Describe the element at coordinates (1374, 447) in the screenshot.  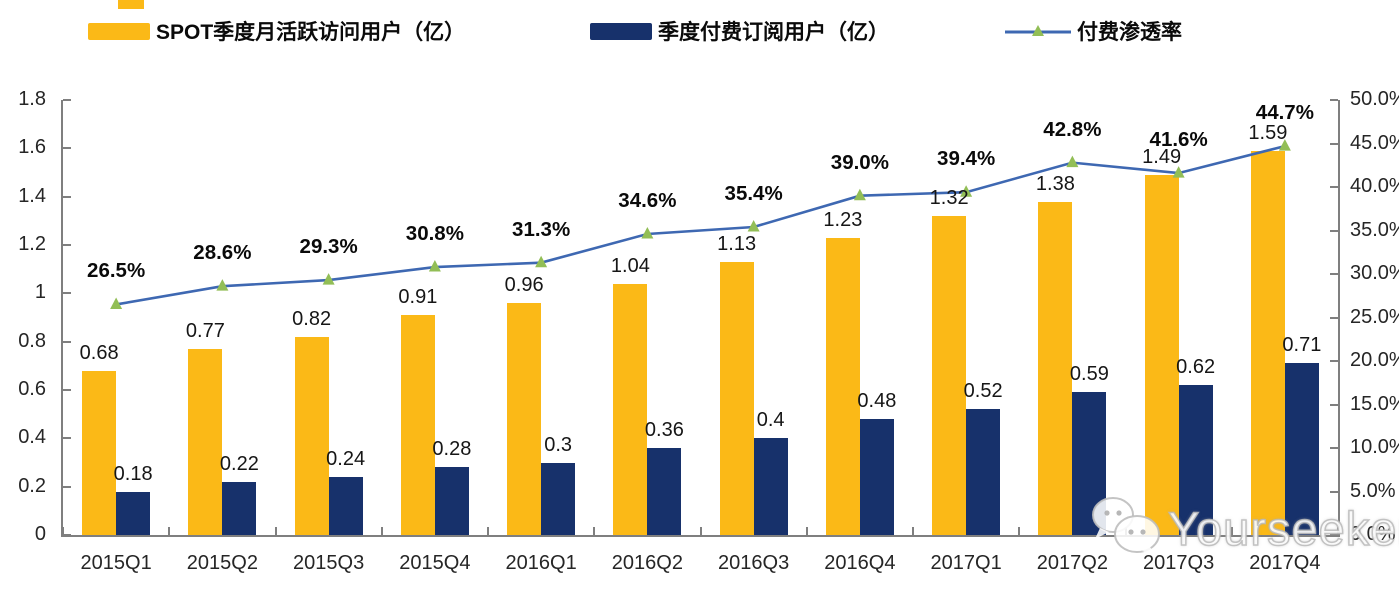
I see `y-axis-right-label: 10.0%` at that location.